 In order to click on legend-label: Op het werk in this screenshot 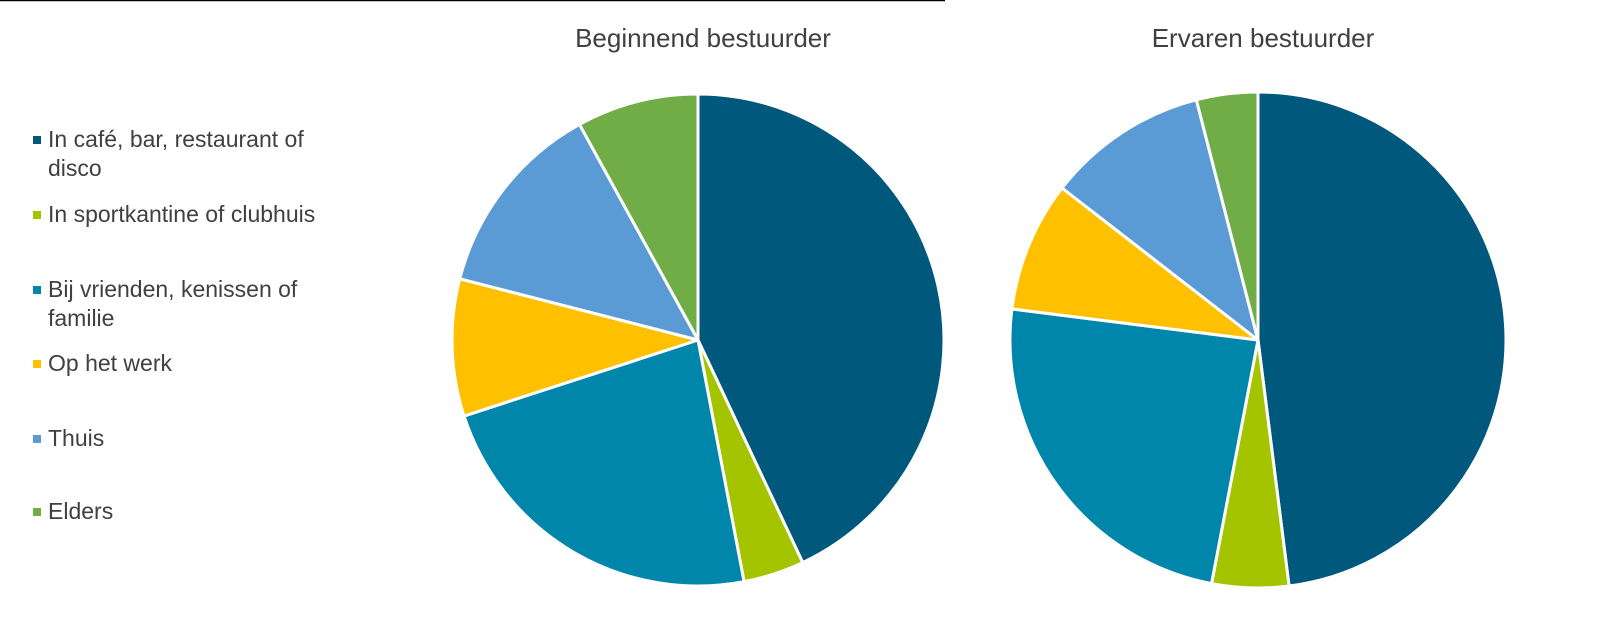, I will do `click(110, 363)`.